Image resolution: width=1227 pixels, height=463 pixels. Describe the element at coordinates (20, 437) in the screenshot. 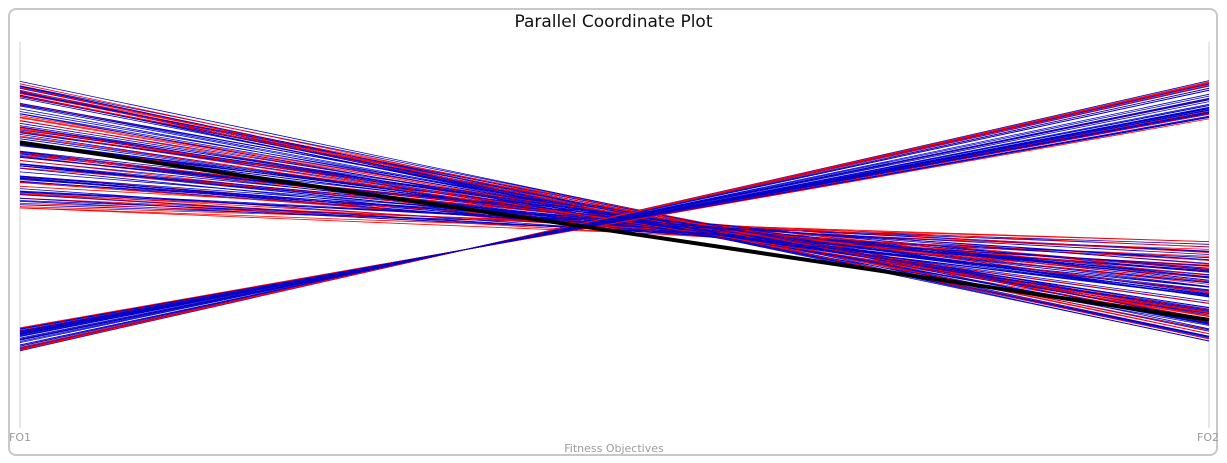

I see `axis-label-fo1: FO1` at that location.